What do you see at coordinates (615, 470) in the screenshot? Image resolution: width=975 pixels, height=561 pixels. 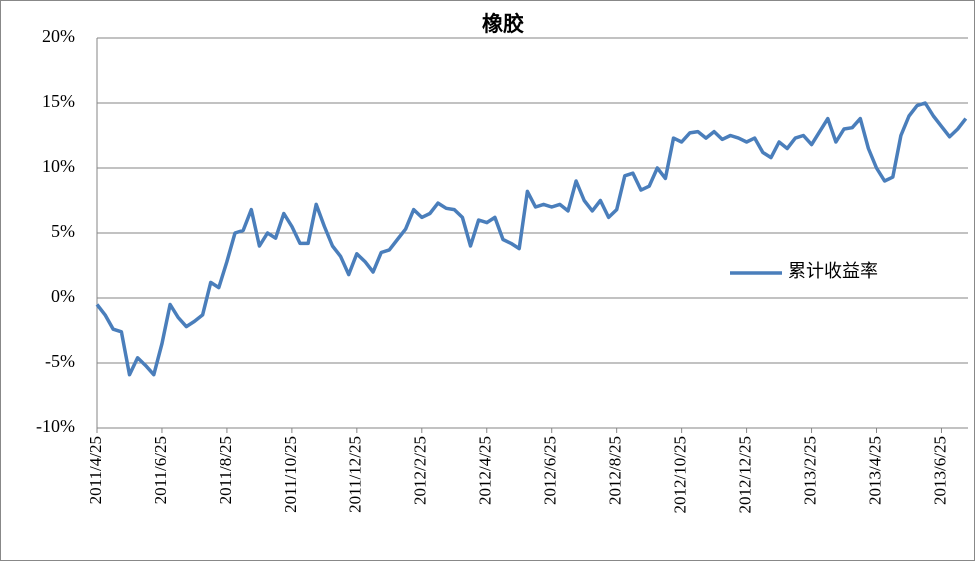 I see `x-tick-label: 2012/8/25` at bounding box center [615, 470].